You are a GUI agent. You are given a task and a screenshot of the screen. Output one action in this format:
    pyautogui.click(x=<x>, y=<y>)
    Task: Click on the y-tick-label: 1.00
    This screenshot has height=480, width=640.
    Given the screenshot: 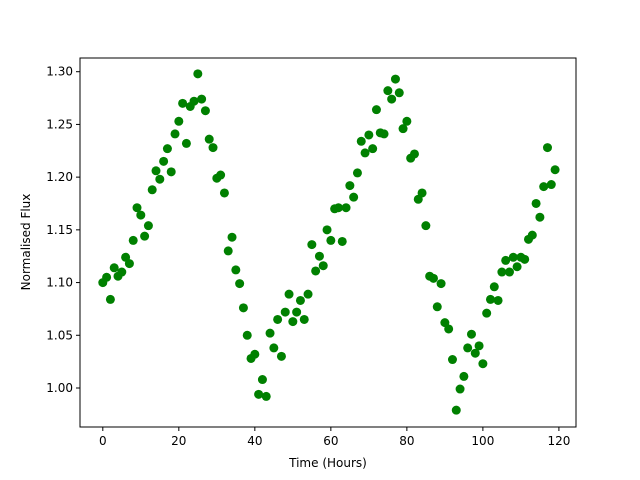 What is the action you would take?
    pyautogui.click(x=59, y=388)
    